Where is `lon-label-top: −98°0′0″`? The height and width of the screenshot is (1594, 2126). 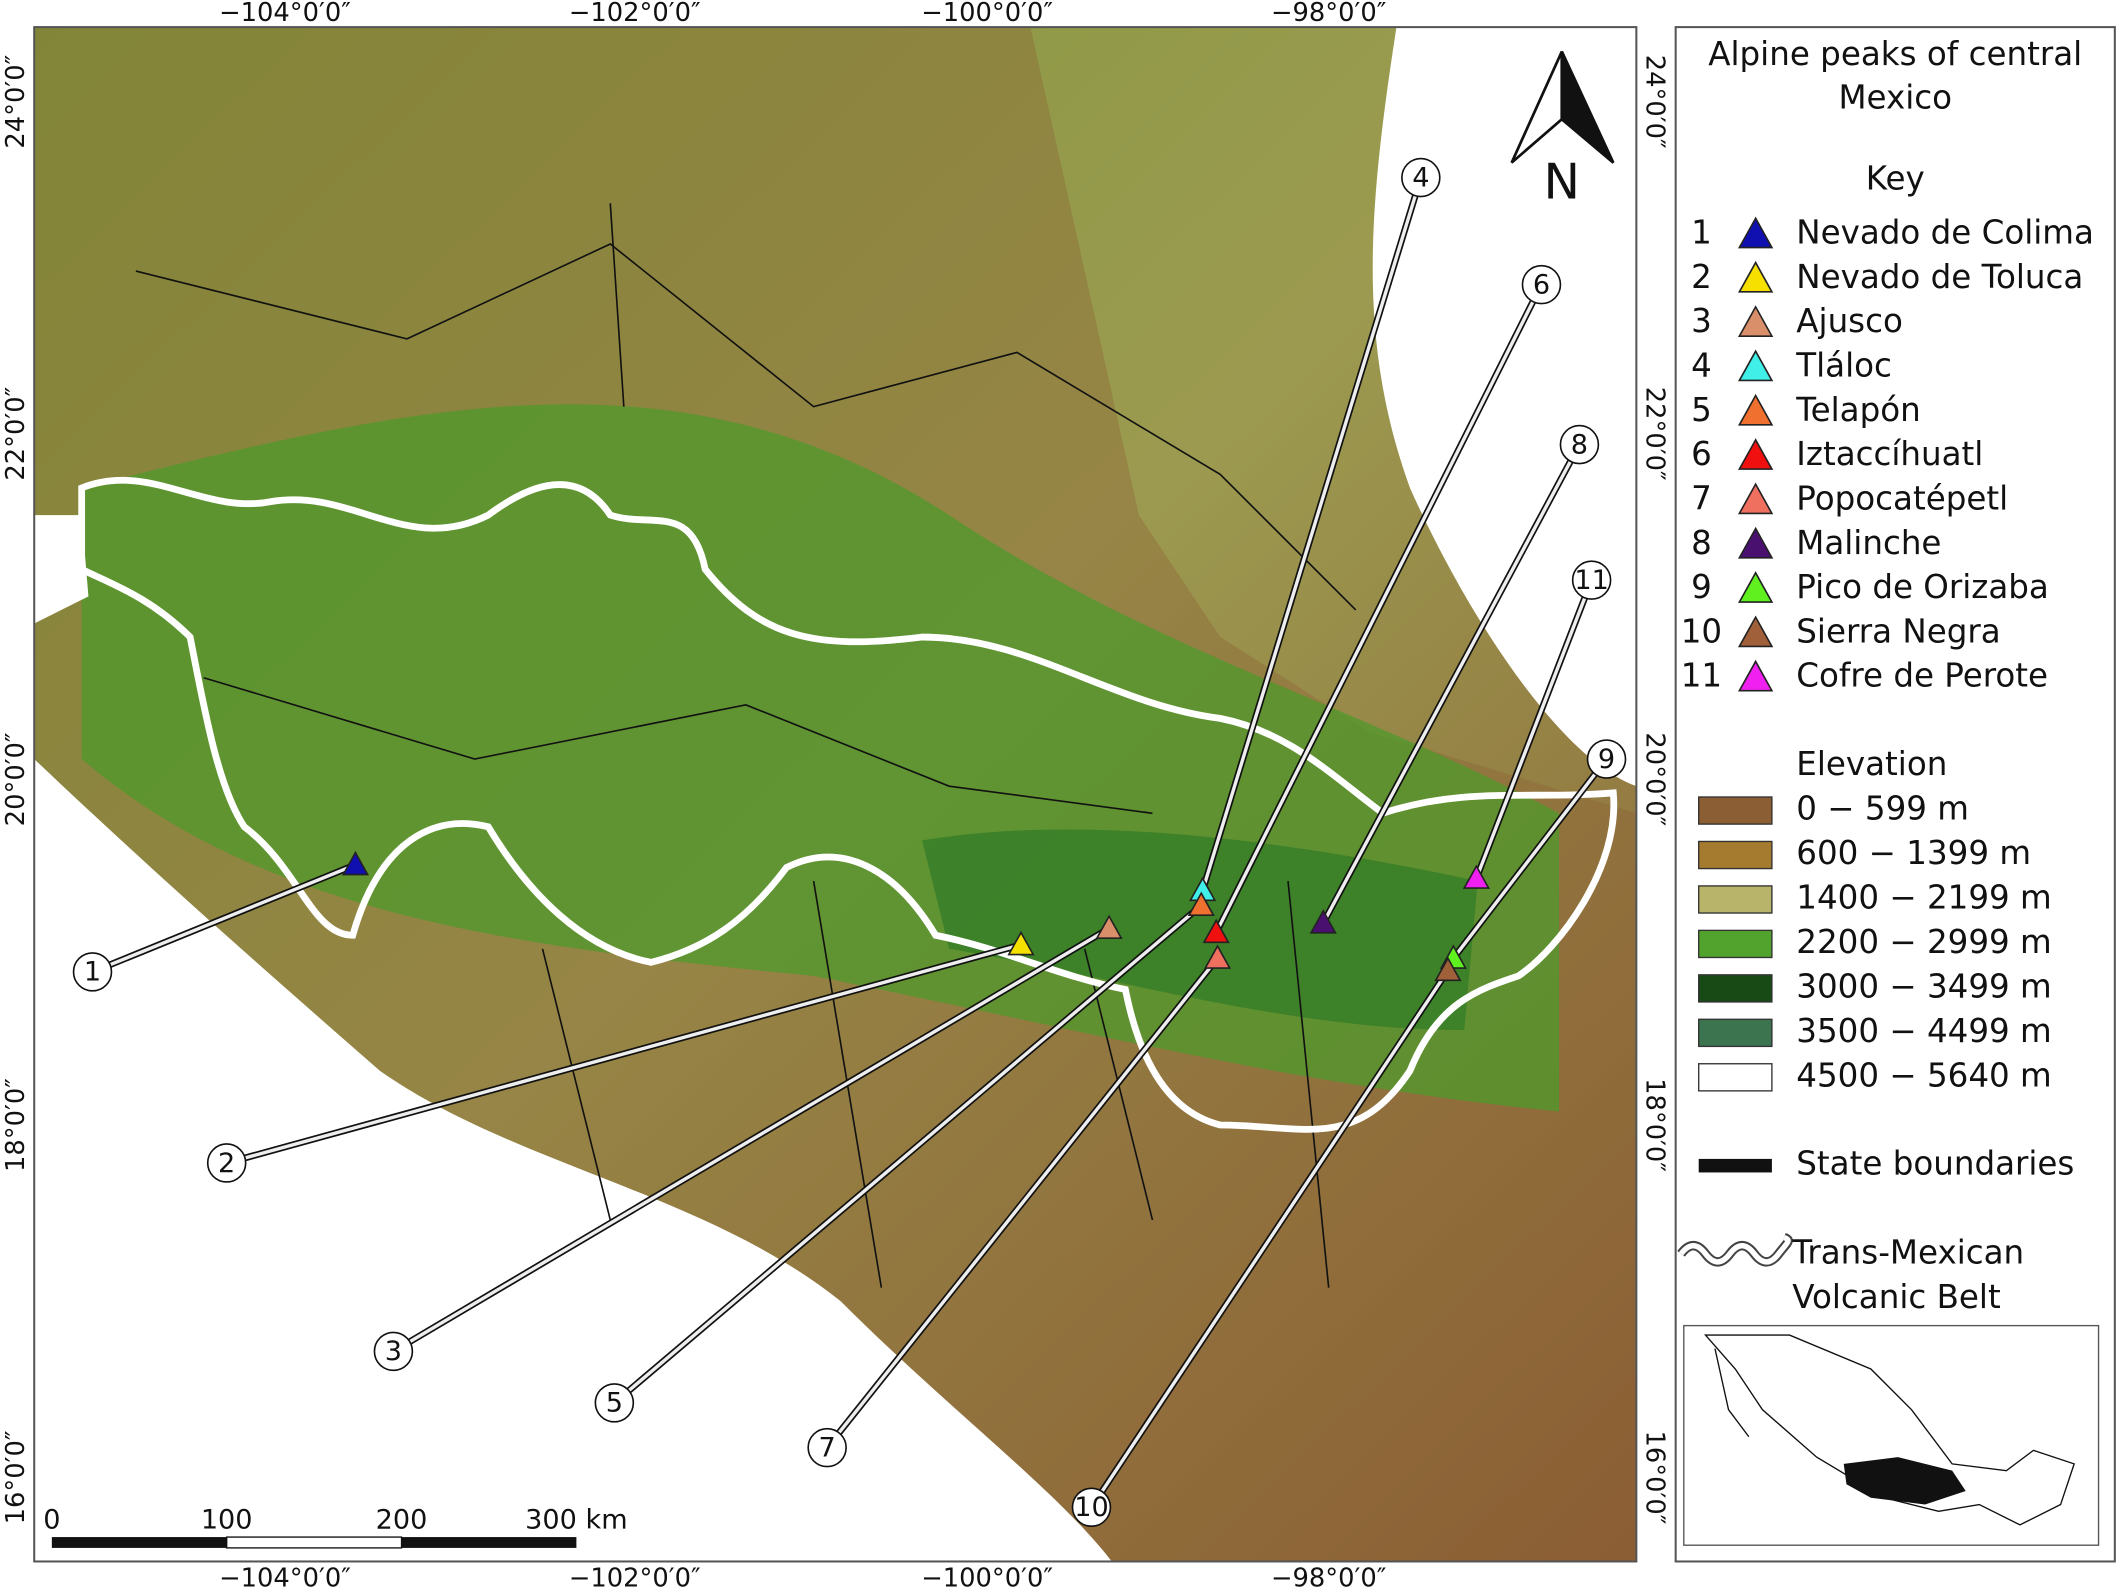
lon-label-top: −98°0′0″ is located at coordinates (1328, 14).